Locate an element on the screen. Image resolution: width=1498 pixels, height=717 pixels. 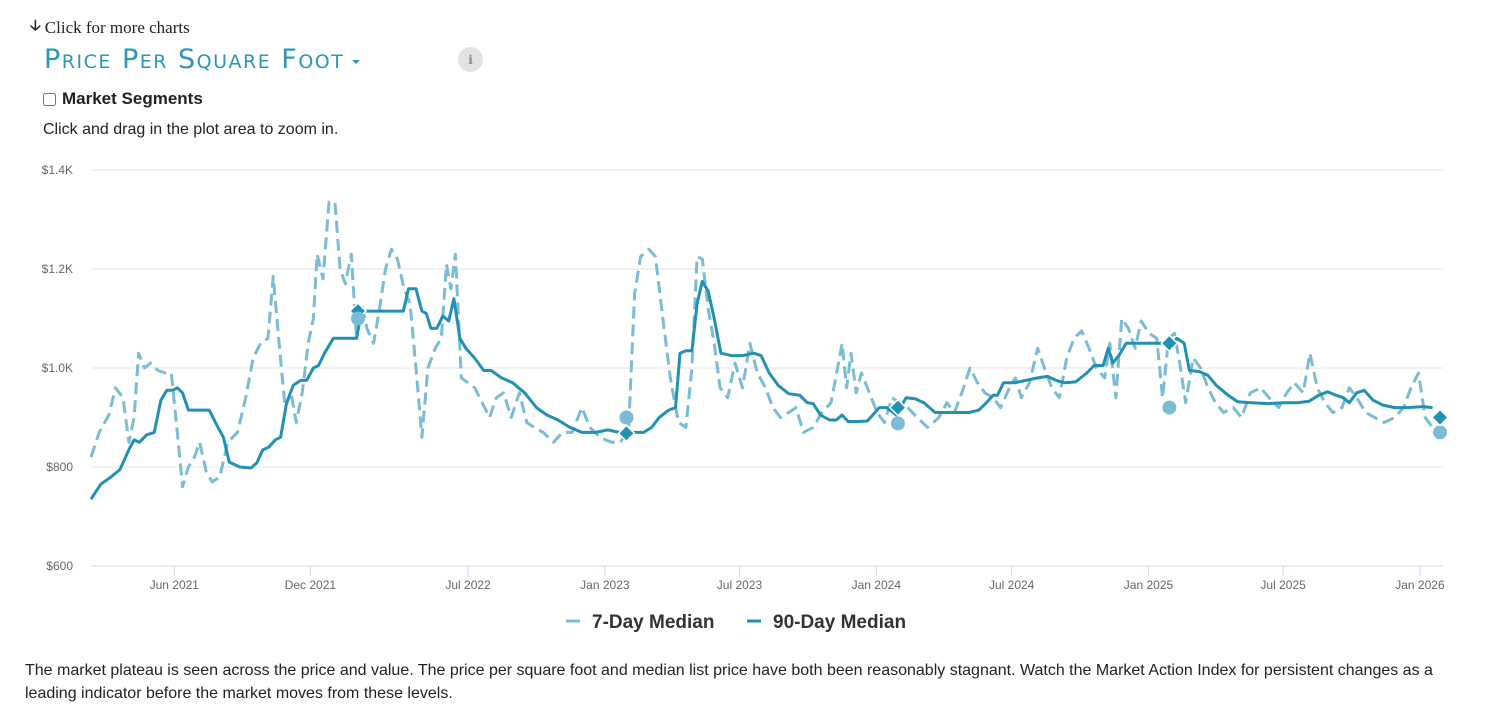
x-tick-label: Jan 2026 is located at coordinates (1420, 585).